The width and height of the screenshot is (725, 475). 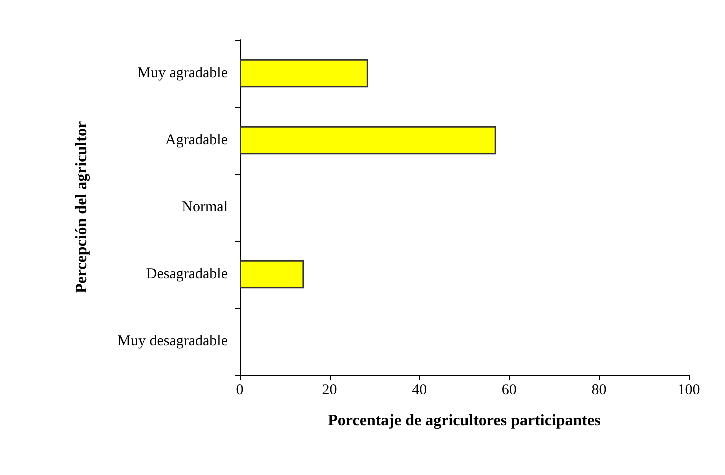 I want to click on x-tick-label: 0, so click(x=240, y=390).